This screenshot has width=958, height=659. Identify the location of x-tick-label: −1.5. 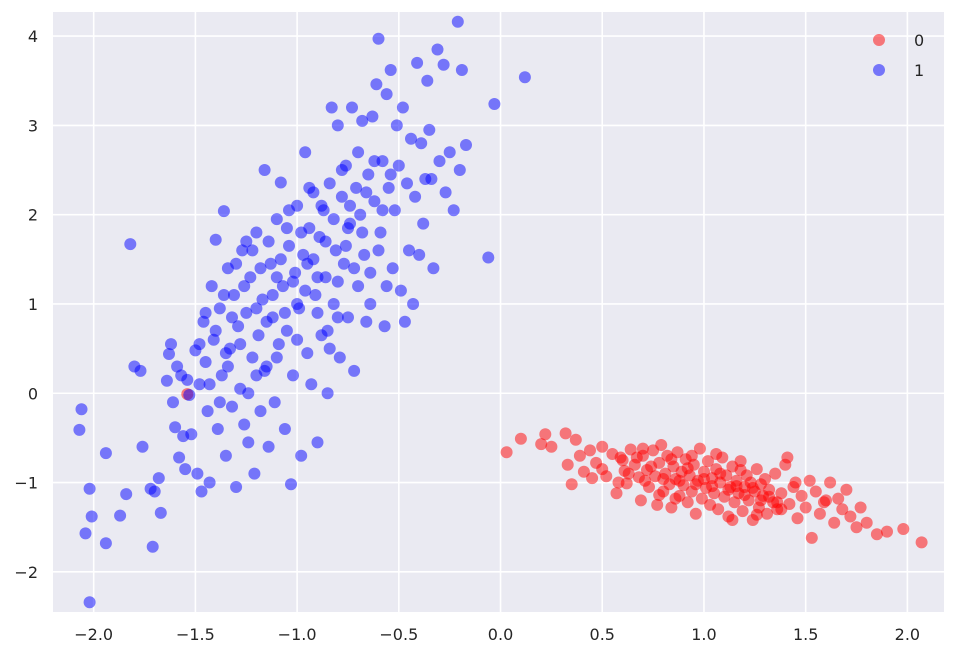
(195, 634).